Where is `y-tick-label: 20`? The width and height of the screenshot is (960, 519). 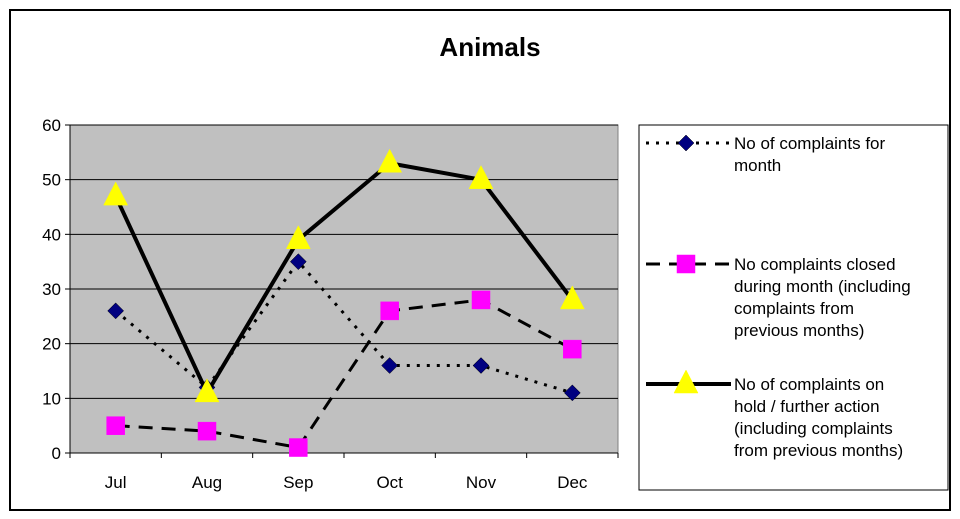
y-tick-label: 20 is located at coordinates (51, 344).